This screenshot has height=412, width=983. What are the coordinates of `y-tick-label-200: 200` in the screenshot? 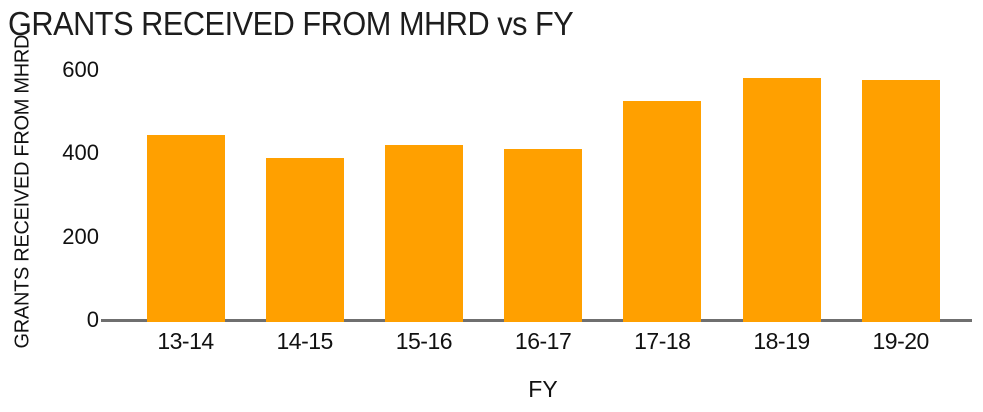 It's located at (80, 236).